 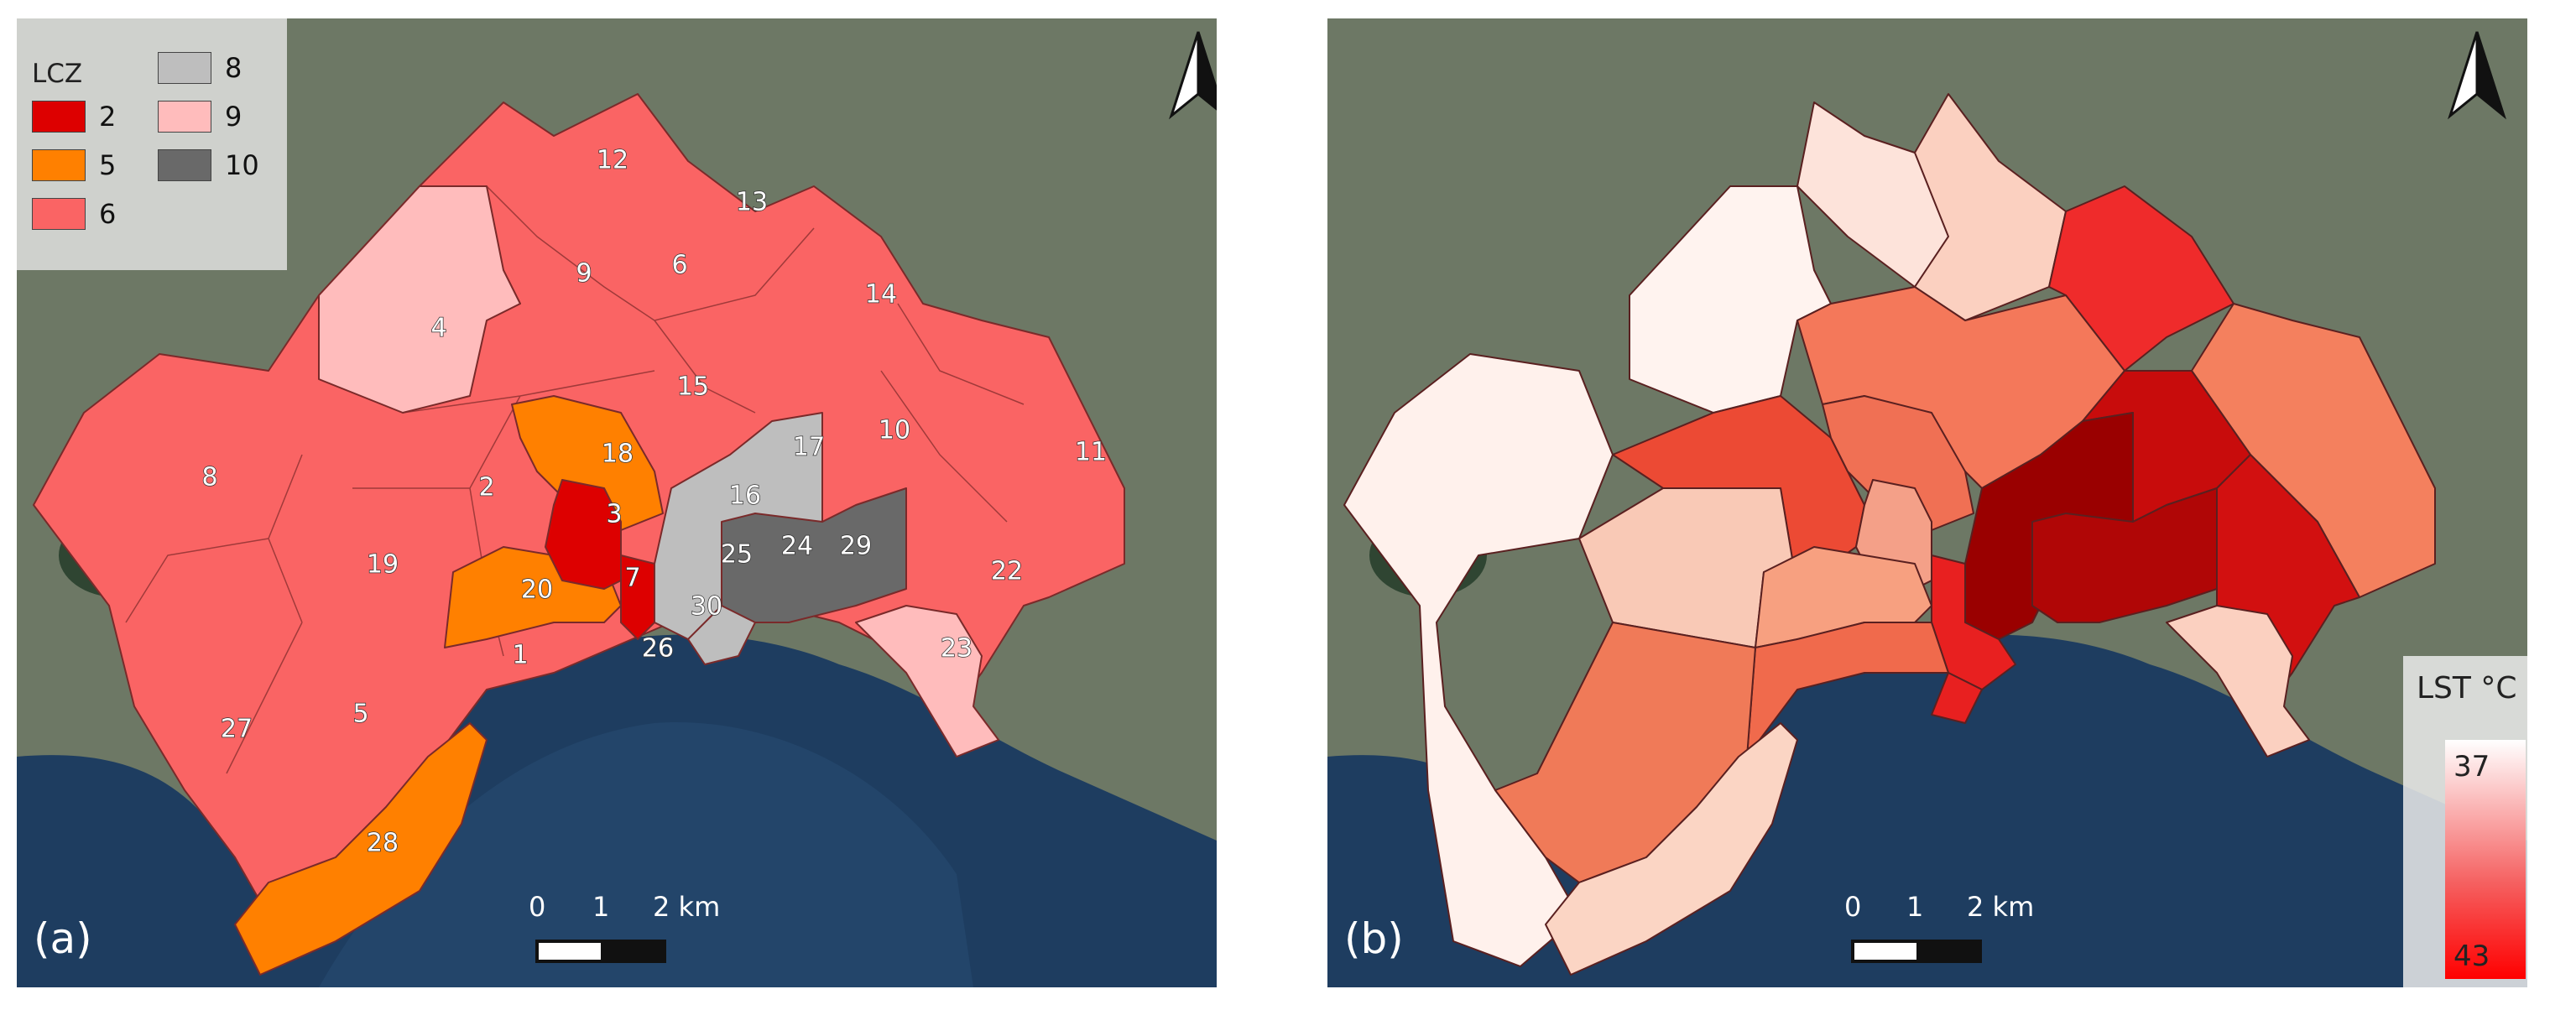 What do you see at coordinates (438, 328) in the screenshot?
I see `district-label: 4` at bounding box center [438, 328].